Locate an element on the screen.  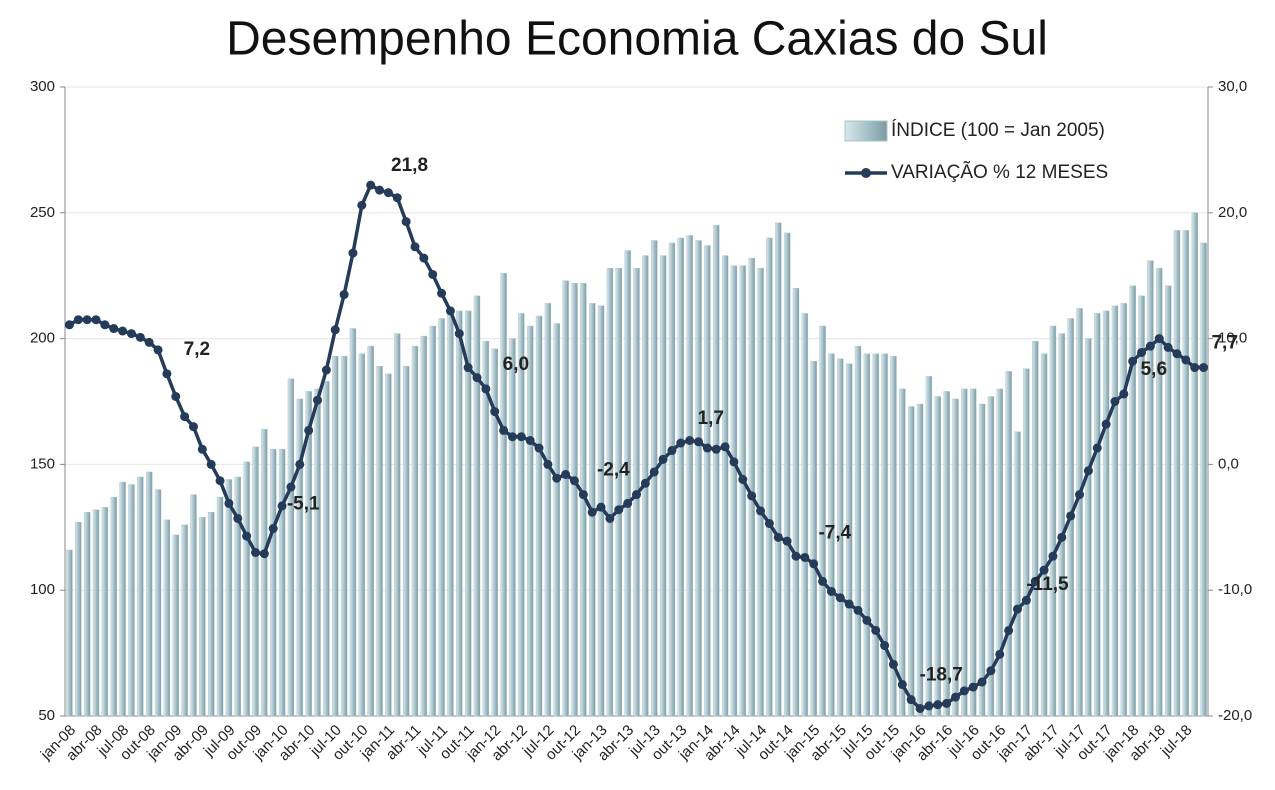
legend-label: VARIAÇÃO % 12 MESES is located at coordinates (999, 172).